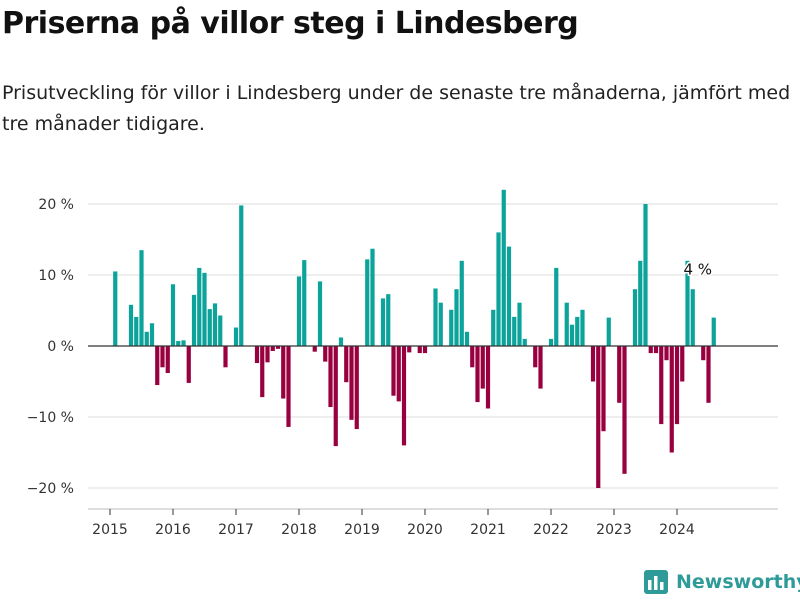  Describe the element at coordinates (299, 530) in the screenshot. I see `x-tick-label: 2018` at that location.